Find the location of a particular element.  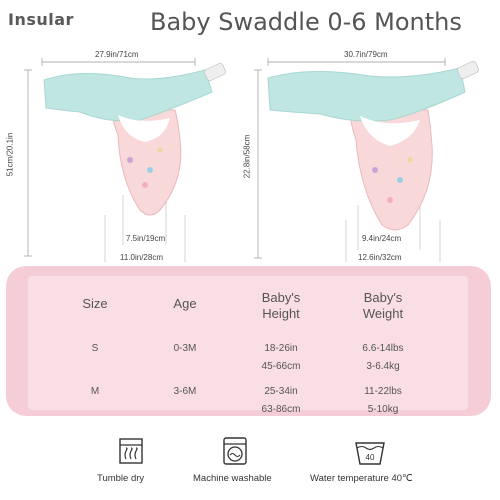

header-height: Baby's Height is located at coordinates (281, 306).